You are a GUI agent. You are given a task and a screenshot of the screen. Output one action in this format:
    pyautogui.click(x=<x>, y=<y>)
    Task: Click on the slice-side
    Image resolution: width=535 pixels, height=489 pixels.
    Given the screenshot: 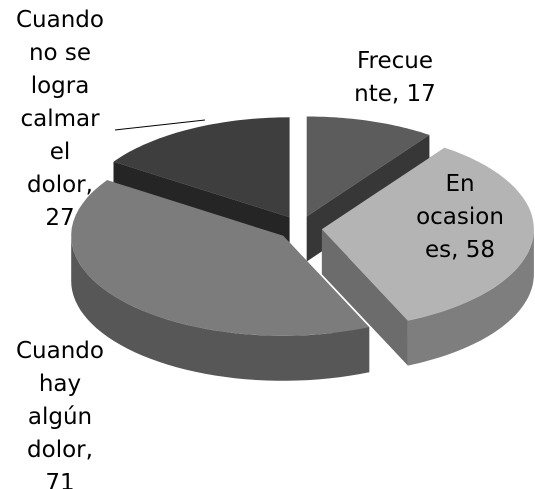 What is the action you would take?
    pyautogui.click(x=364, y=297)
    